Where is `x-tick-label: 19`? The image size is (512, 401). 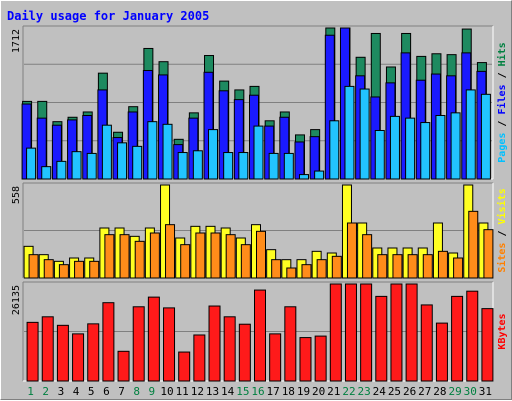
x-tick-label: 19 is located at coordinates (303, 391).